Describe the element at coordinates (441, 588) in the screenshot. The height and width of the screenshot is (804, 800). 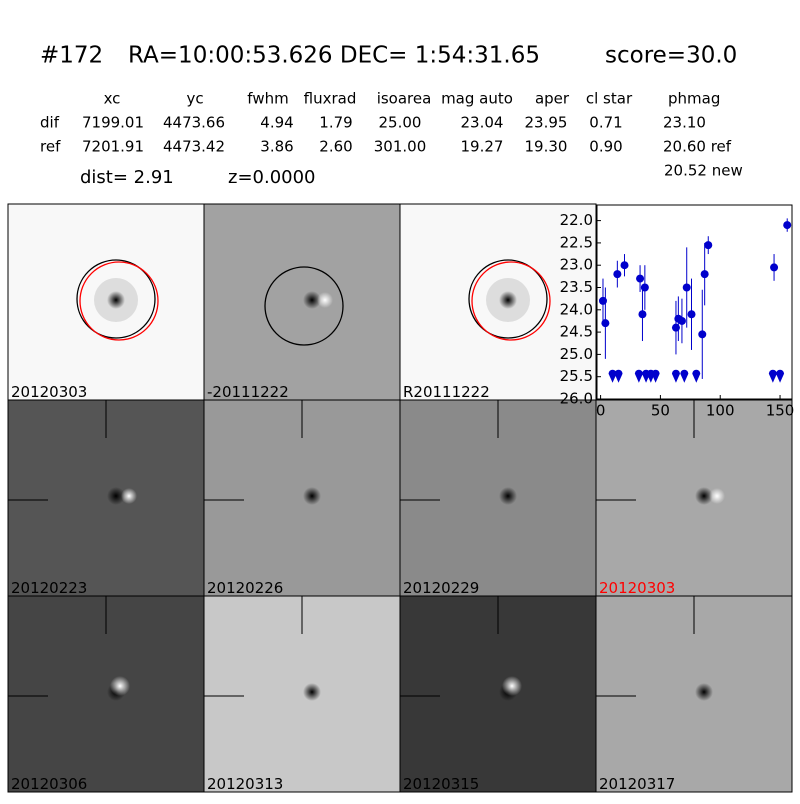
I see `panel-label: 20120229` at that location.